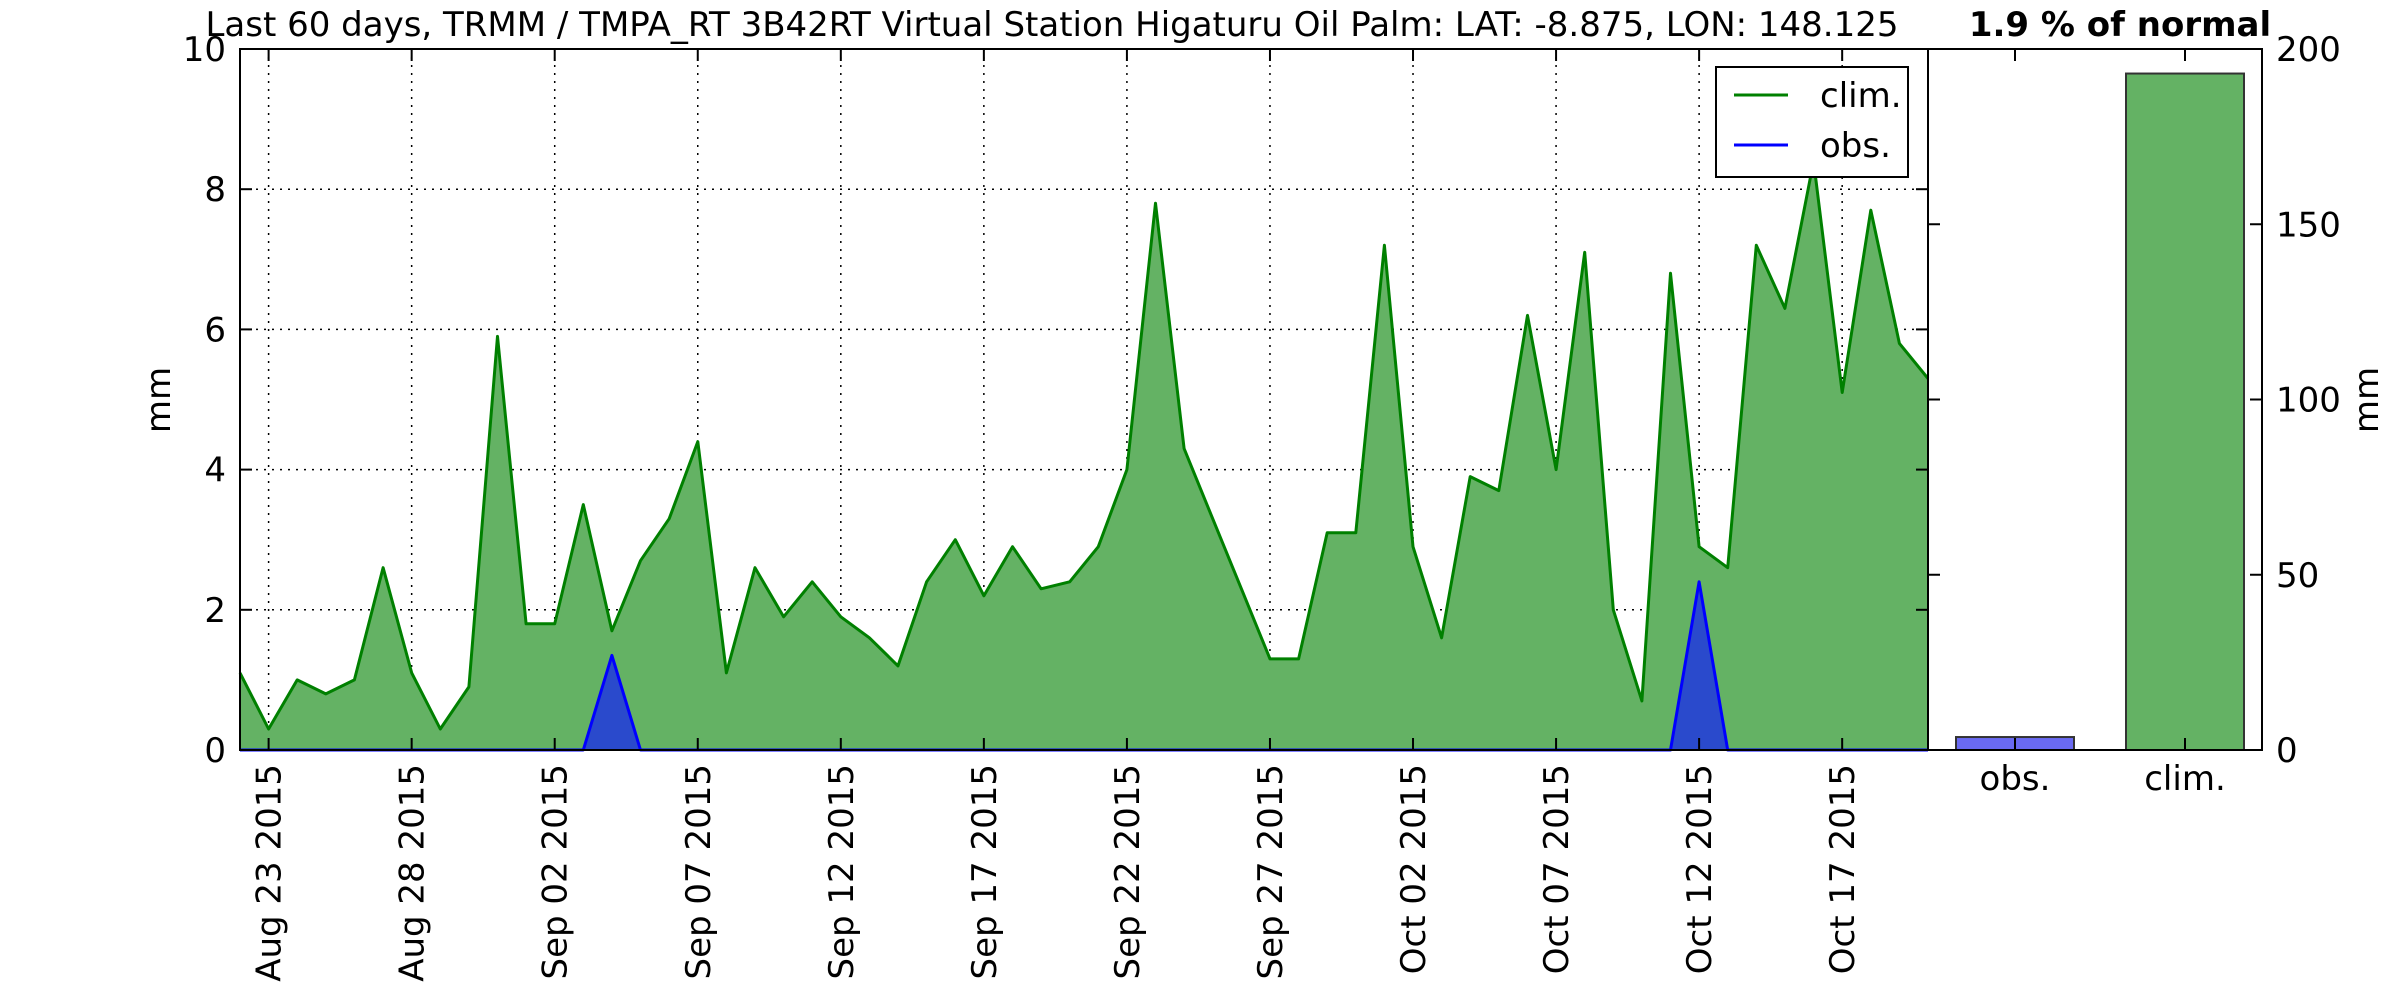  I want to click on x-tick-label: Sep 17 2015, so click(985, 872).